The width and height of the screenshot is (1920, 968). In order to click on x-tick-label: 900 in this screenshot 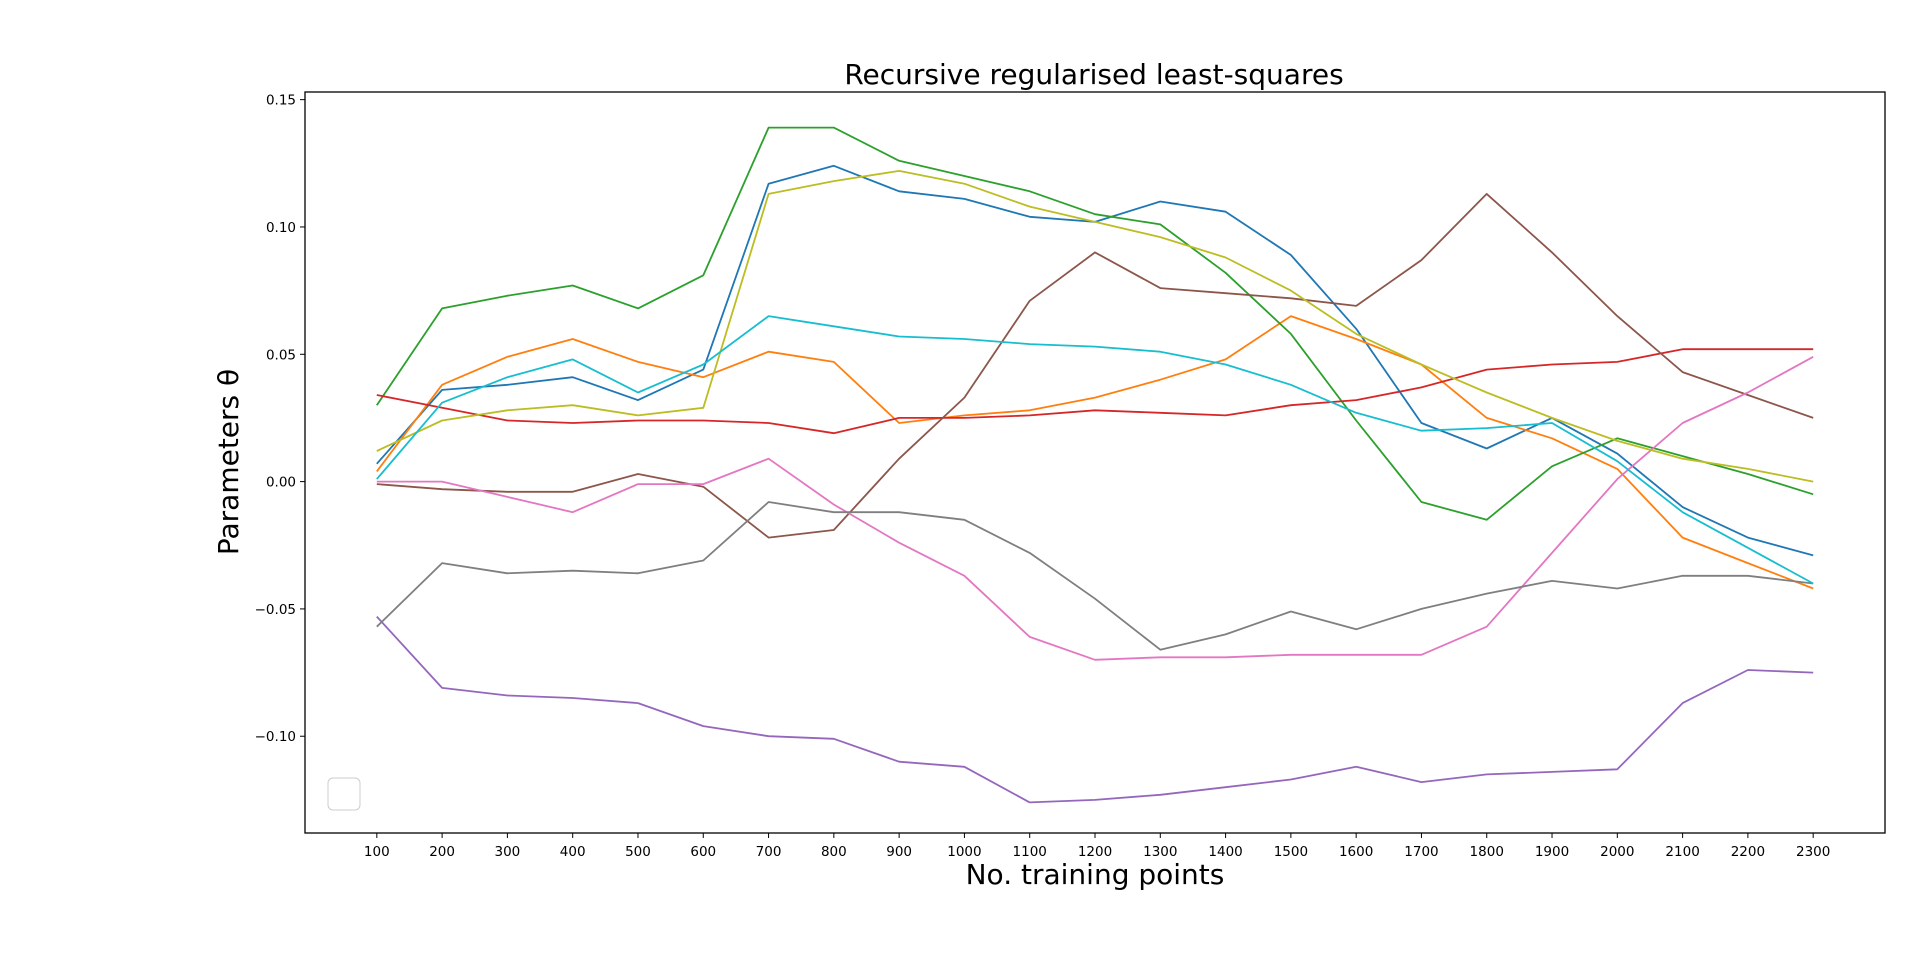, I will do `click(899, 852)`.